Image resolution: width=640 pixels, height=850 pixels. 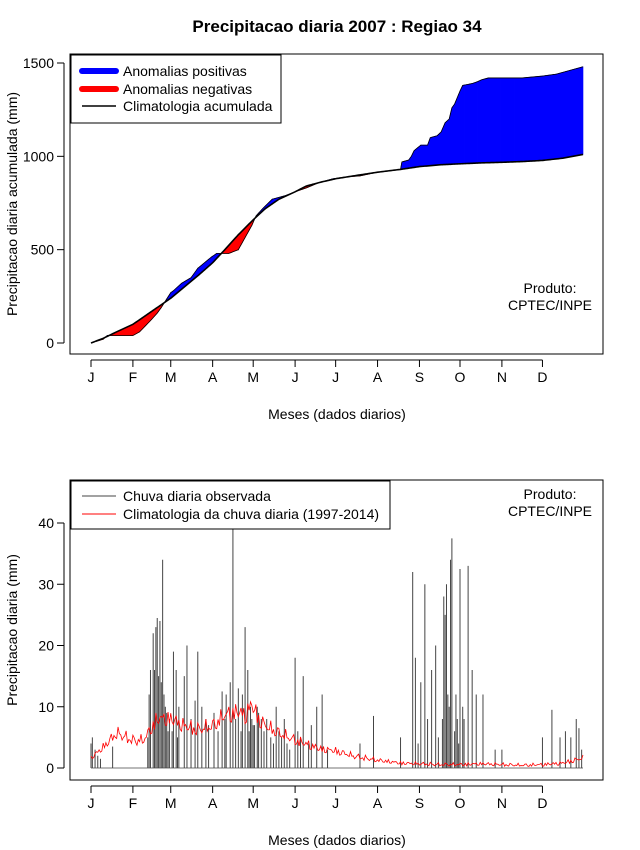 I want to click on daily-x-tick-label: S, so click(x=419, y=803).